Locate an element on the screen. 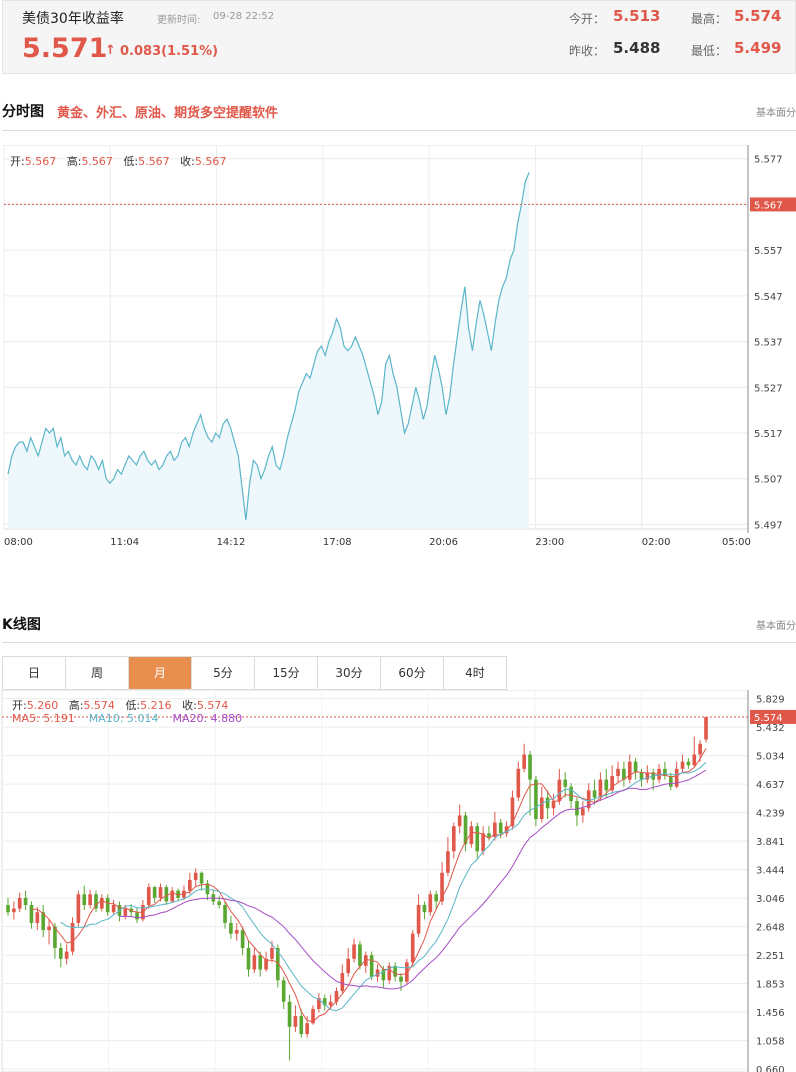 This screenshot has width=796, height=1072. kline-high: 5.574 is located at coordinates (99, 705).